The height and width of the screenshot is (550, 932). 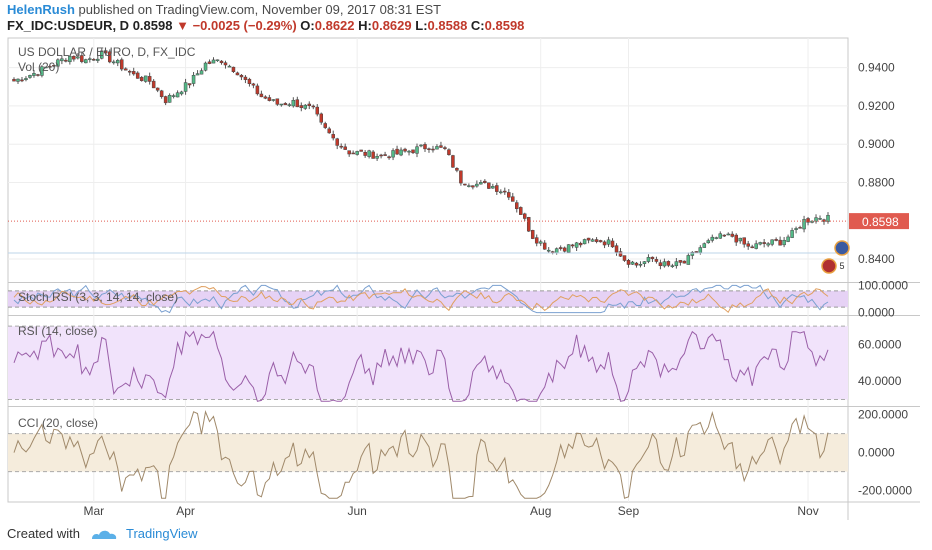 What do you see at coordinates (807, 511) in the screenshot?
I see `x-tick-label: Nov` at bounding box center [807, 511].